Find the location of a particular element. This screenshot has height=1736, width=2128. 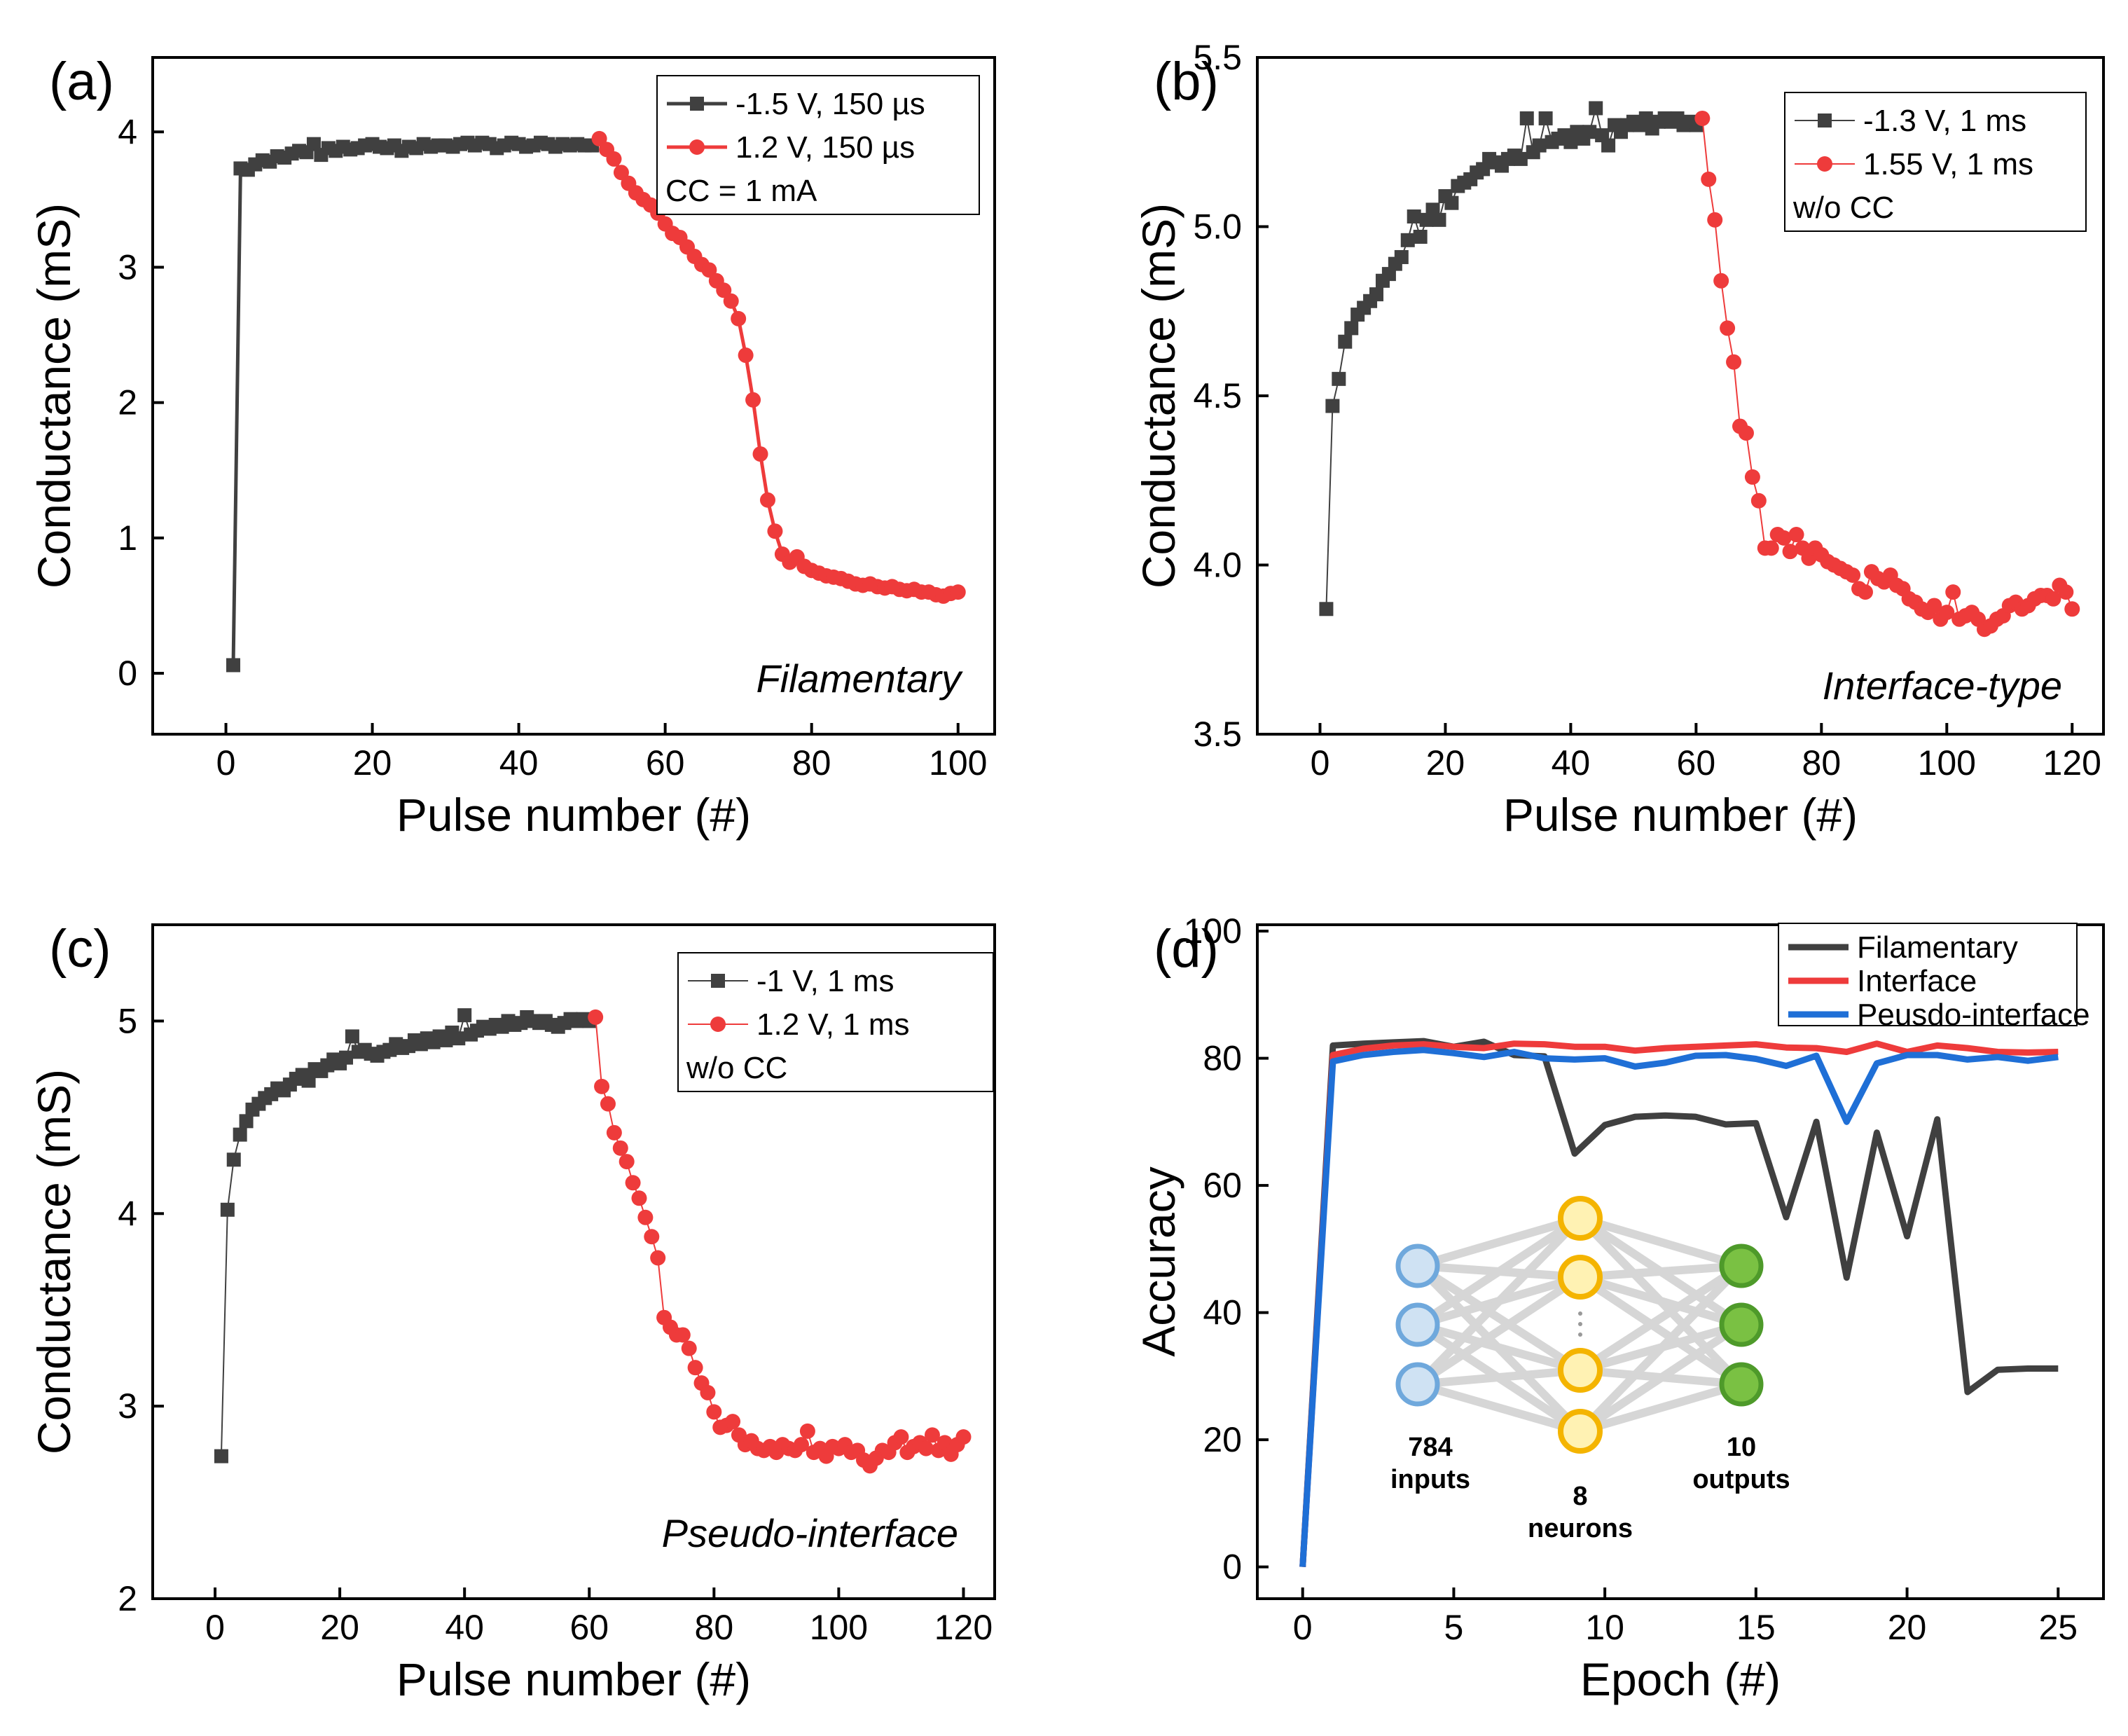

y-tick-label: 5.0 is located at coordinates (1217, 227).